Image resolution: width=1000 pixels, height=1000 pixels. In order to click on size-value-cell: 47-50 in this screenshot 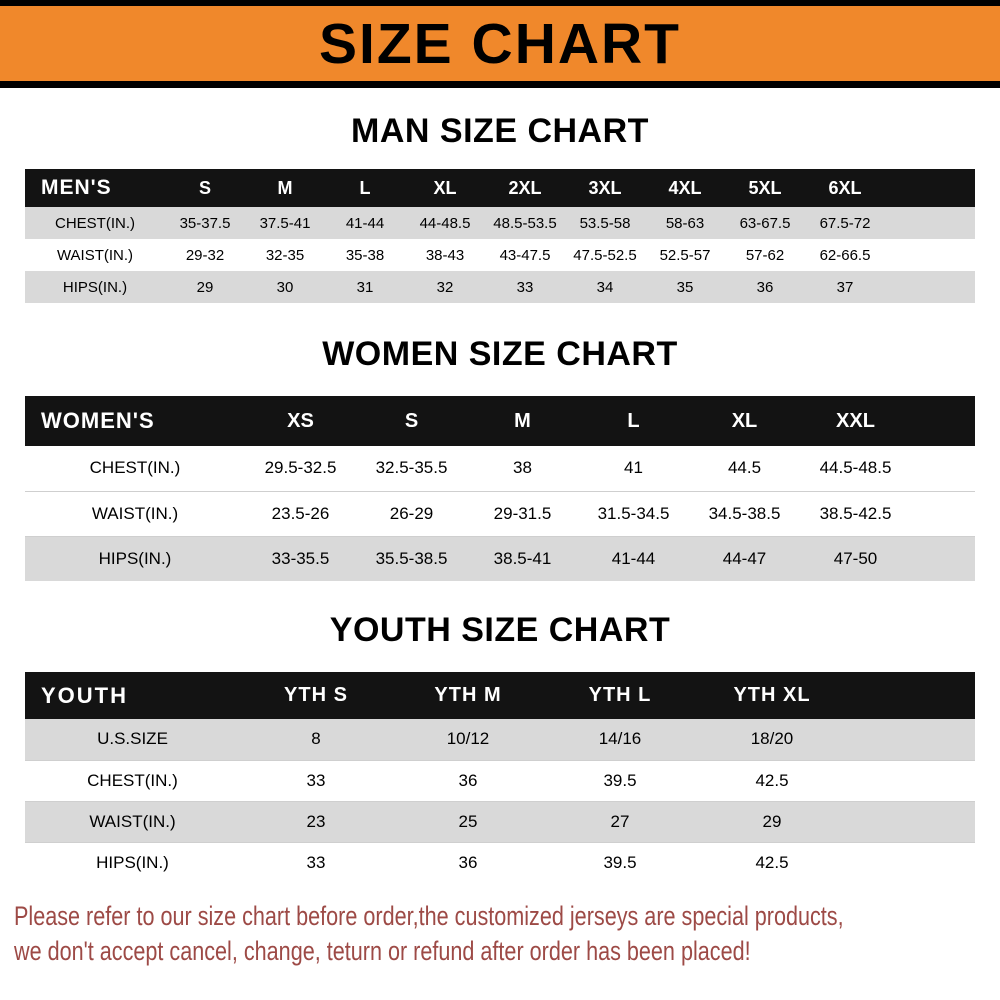, I will do `click(855, 558)`.